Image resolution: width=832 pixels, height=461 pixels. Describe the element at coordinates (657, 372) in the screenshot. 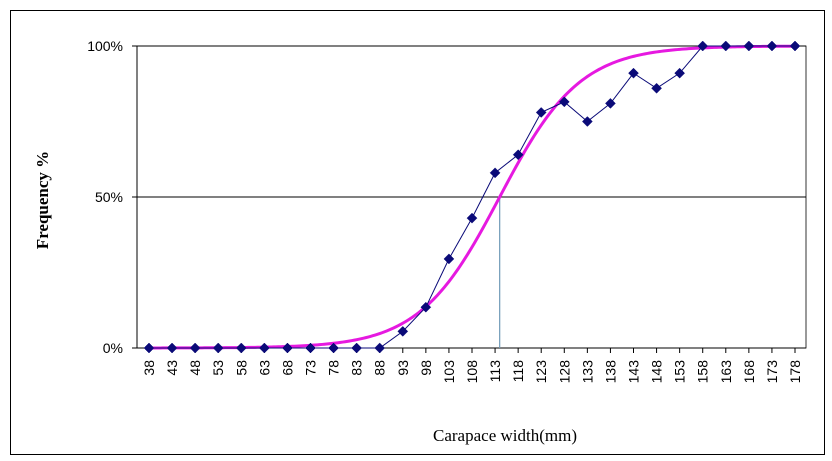

I see `x-tick-label: 148` at that location.